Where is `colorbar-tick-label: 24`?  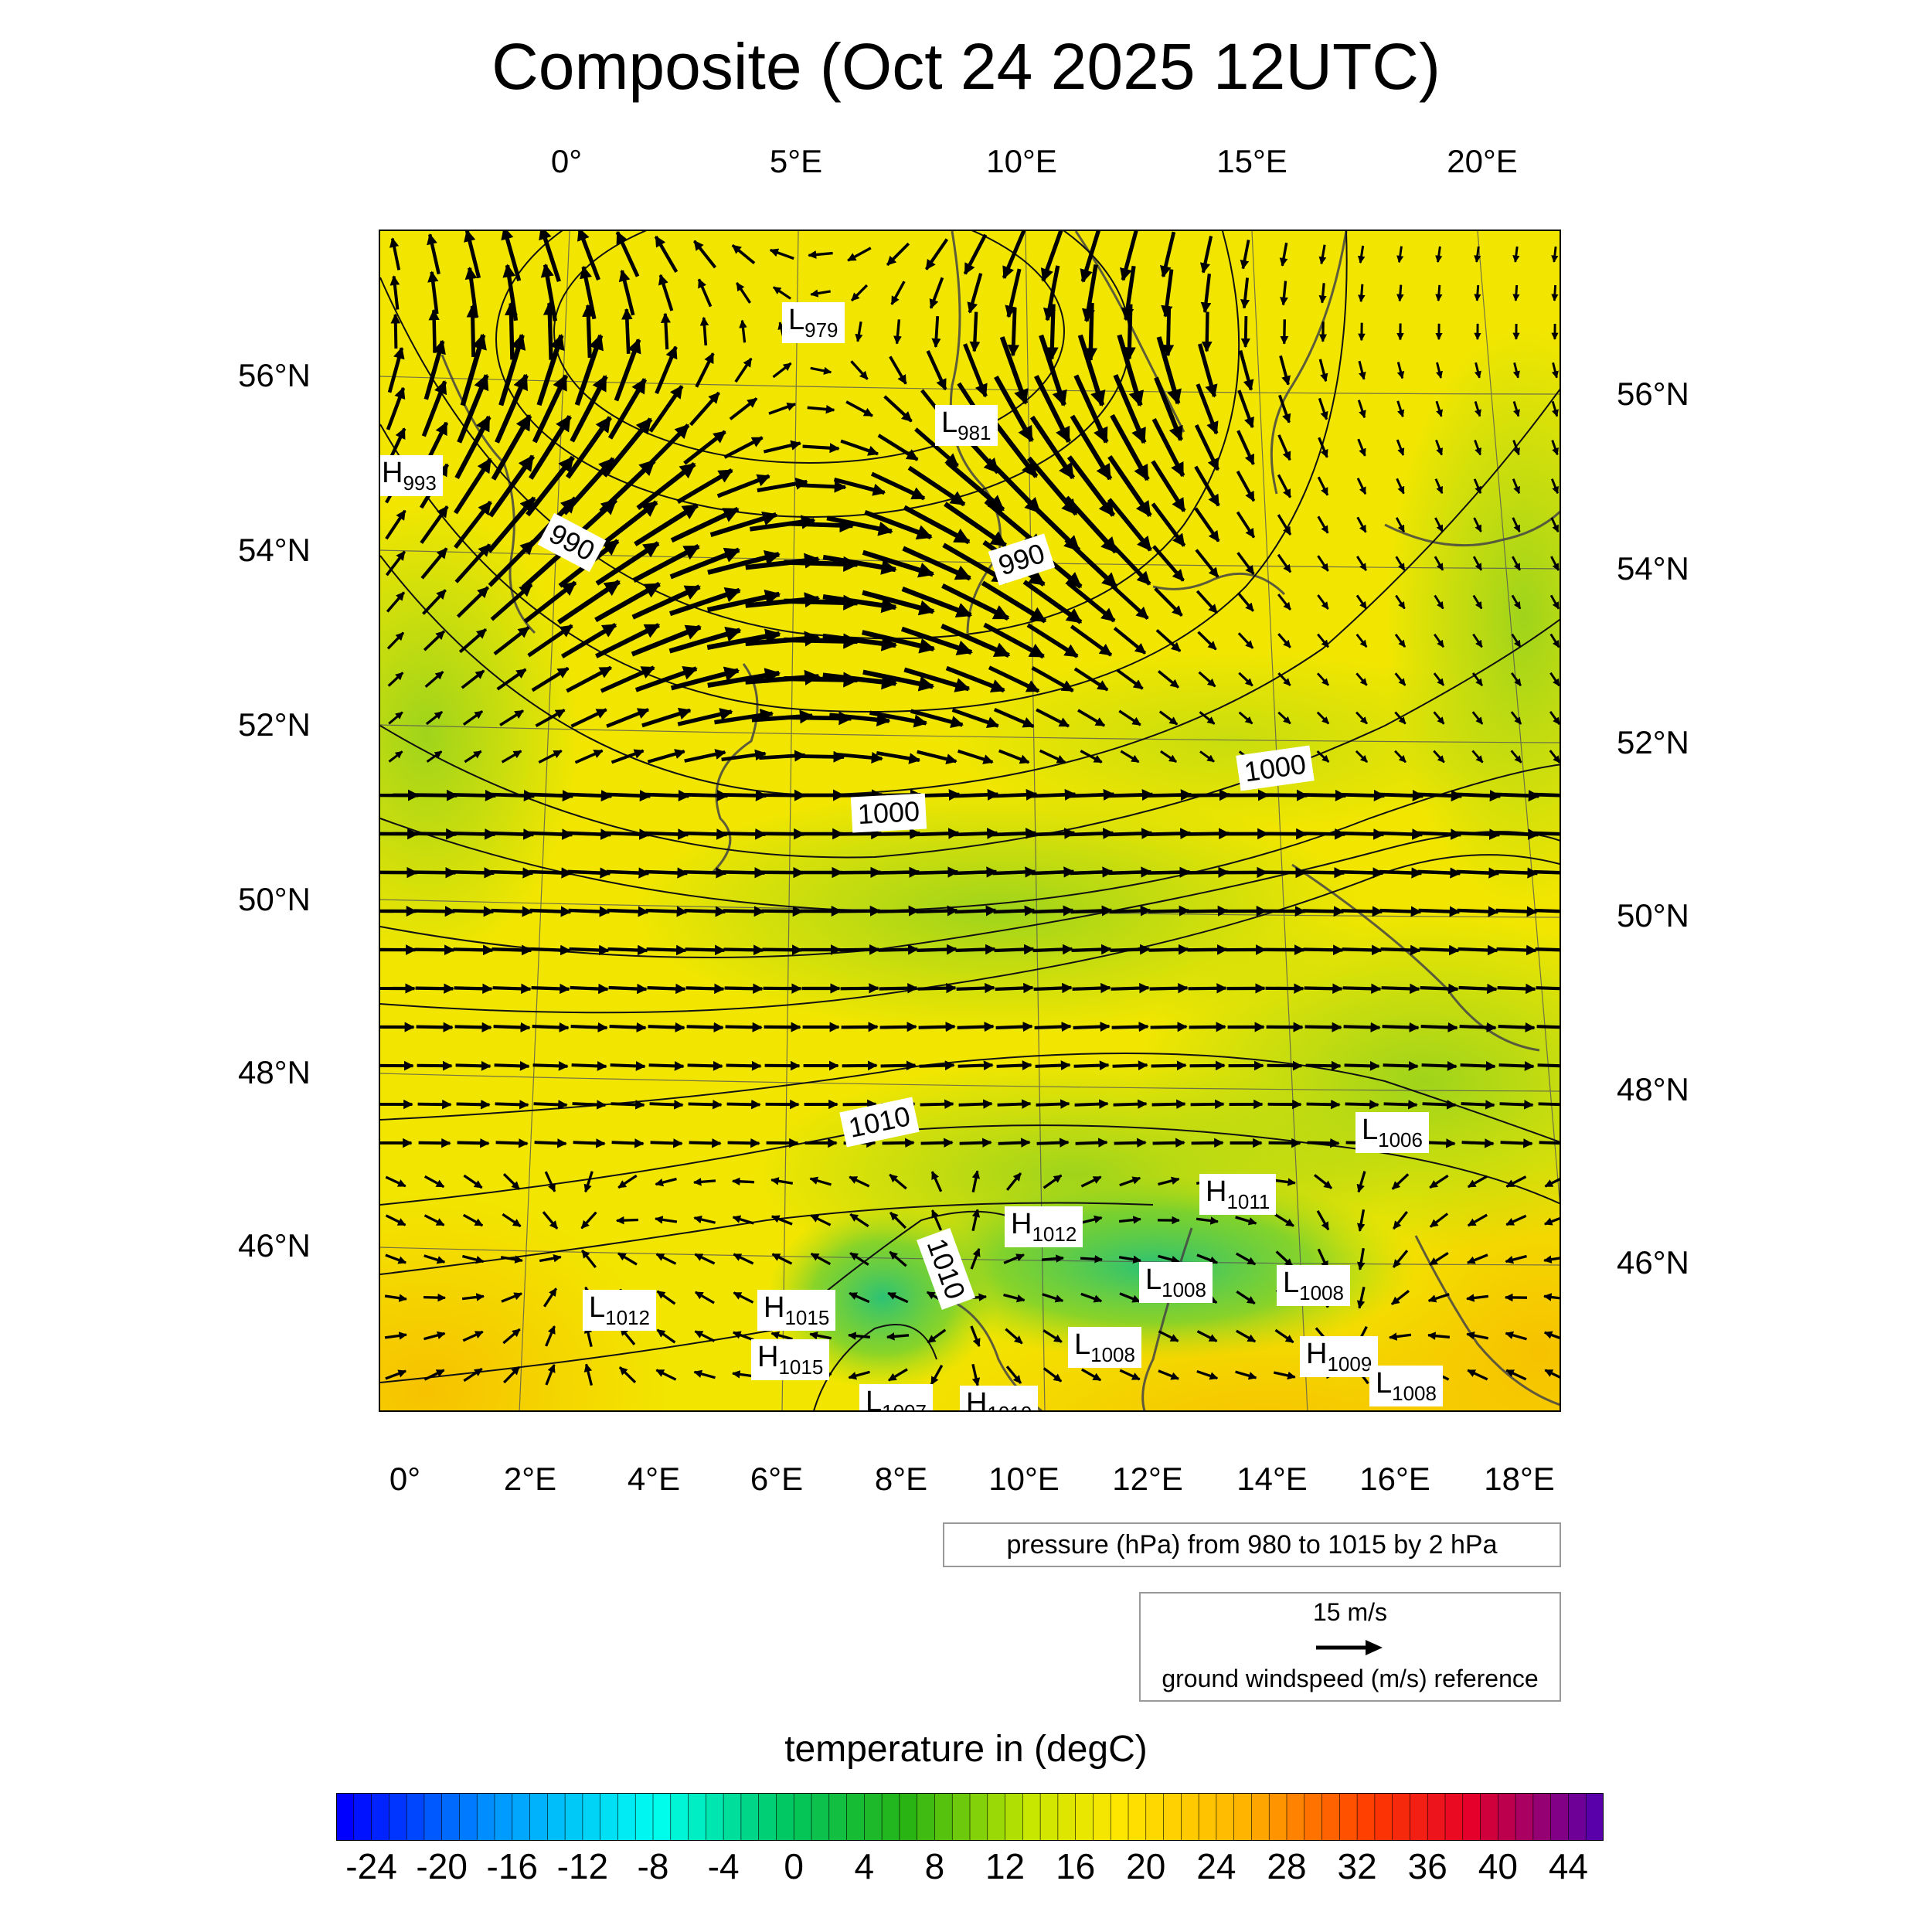 colorbar-tick-label: 24 is located at coordinates (1216, 1866).